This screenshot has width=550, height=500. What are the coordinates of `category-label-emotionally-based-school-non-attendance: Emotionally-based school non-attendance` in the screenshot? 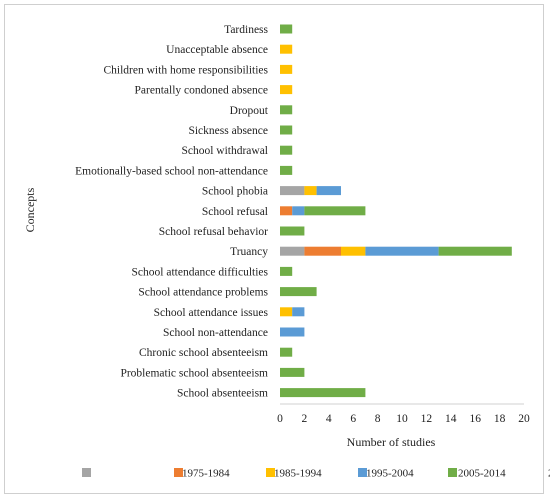 It's located at (171, 171).